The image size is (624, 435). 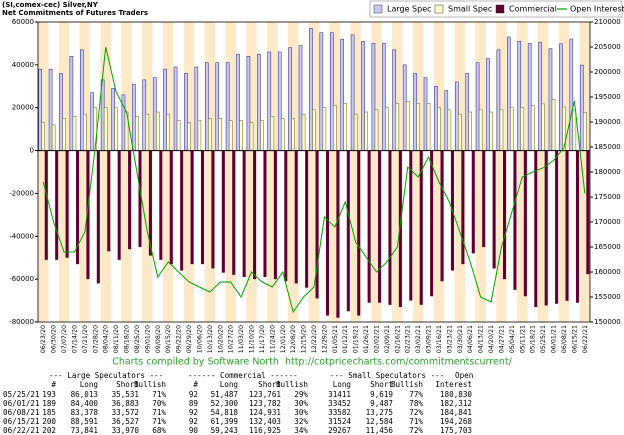 I want to click on table-cell: 36,527, so click(x=125, y=421).